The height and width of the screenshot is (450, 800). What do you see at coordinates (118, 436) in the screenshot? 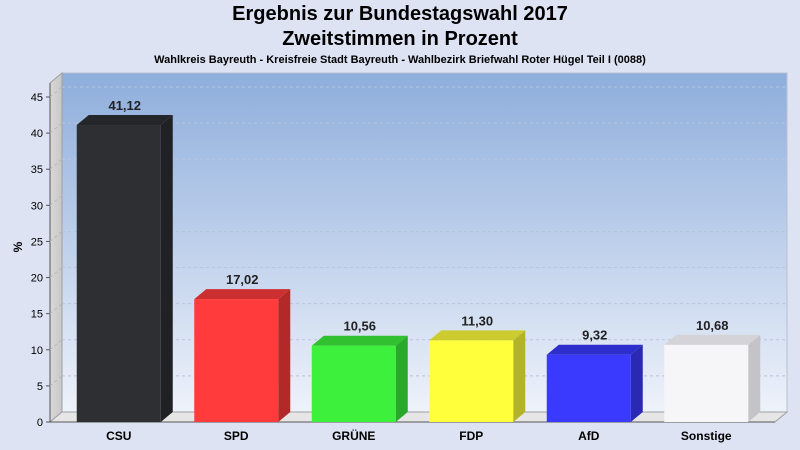
I see `x-tick-label: CSU` at bounding box center [118, 436].